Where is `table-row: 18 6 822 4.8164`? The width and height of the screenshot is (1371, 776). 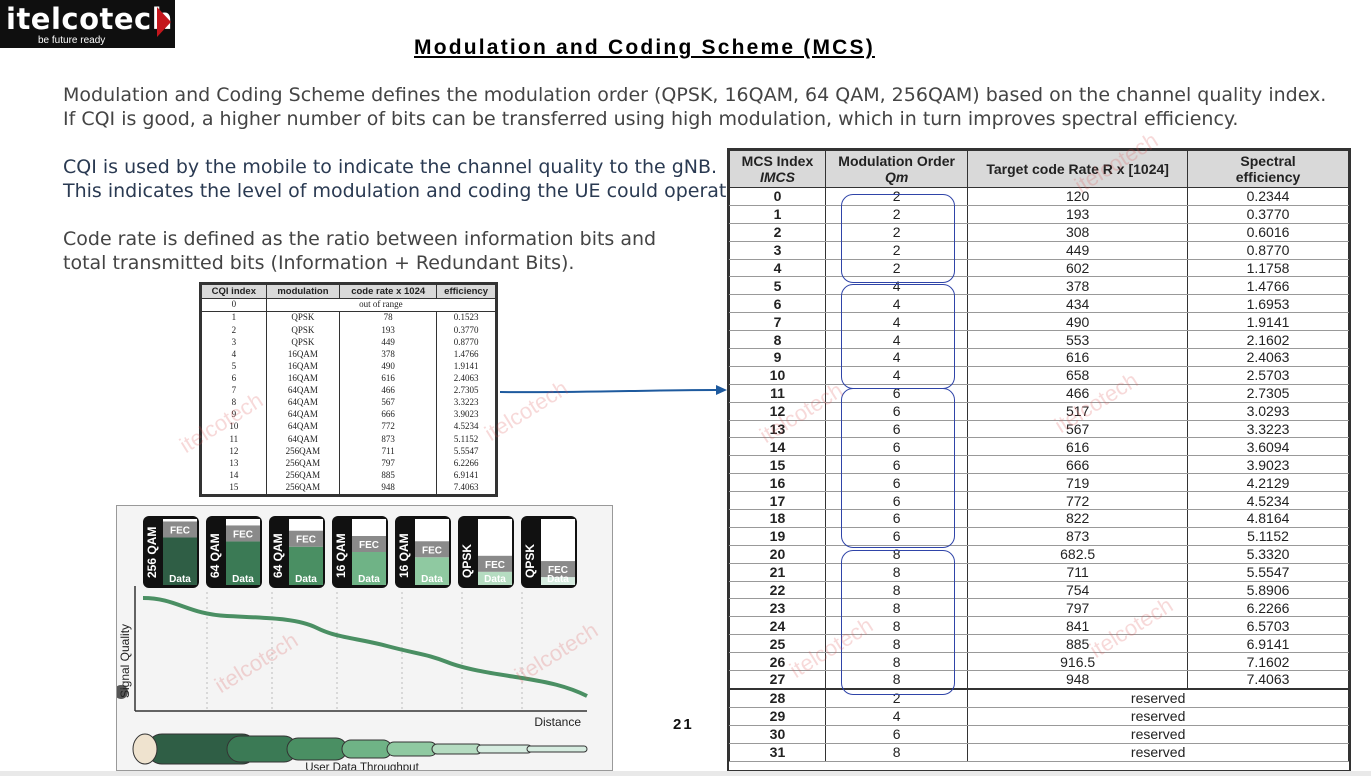
table-row: 18 6 822 4.8164 is located at coordinates (1039, 518).